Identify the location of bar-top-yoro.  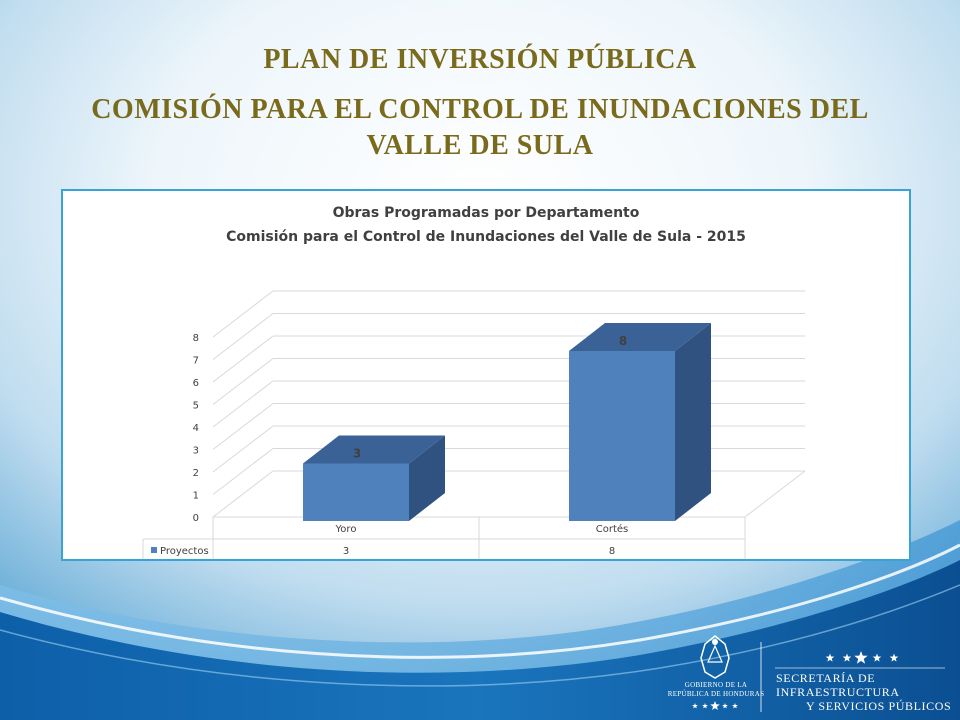
(374, 449).